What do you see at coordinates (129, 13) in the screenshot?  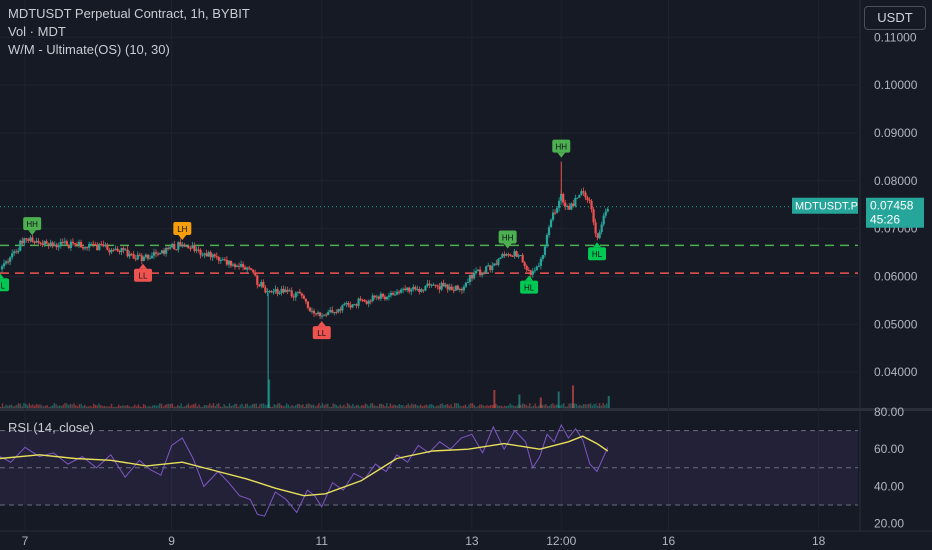 I see `chart-title: MDTUSDT Perpetual Contract, 1h, BYBIT` at bounding box center [129, 13].